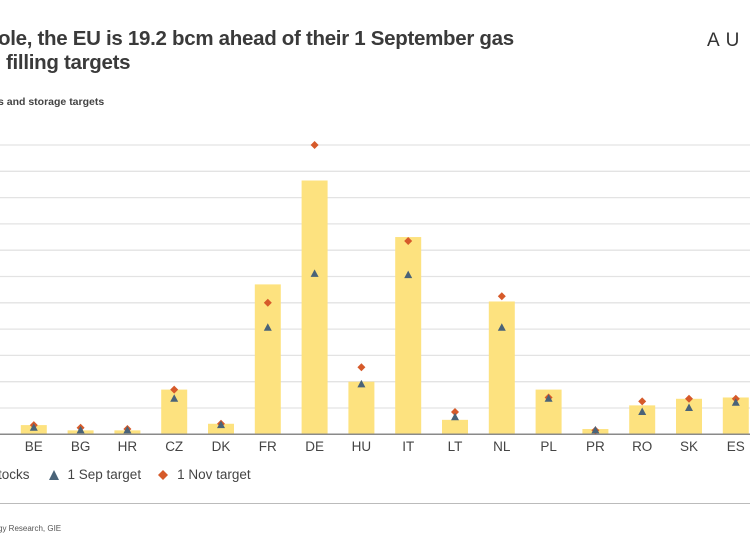  I want to click on divider, so click(375, 503).